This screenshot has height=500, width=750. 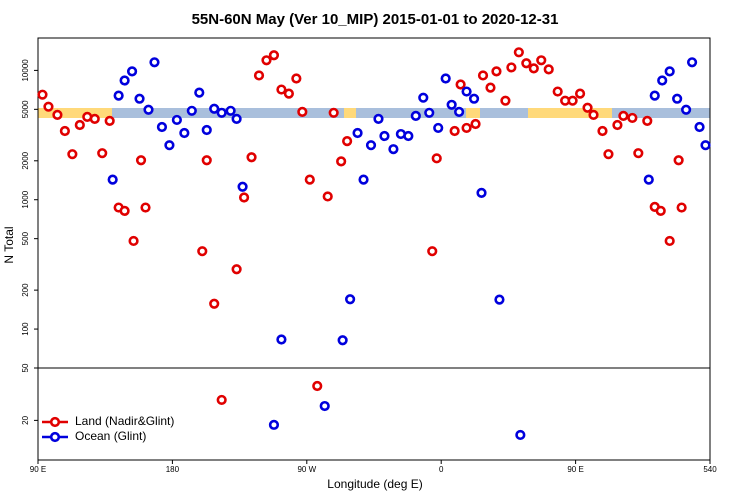 What do you see at coordinates (25, 329) in the screenshot?
I see `y-tick-label: 100` at bounding box center [25, 329].